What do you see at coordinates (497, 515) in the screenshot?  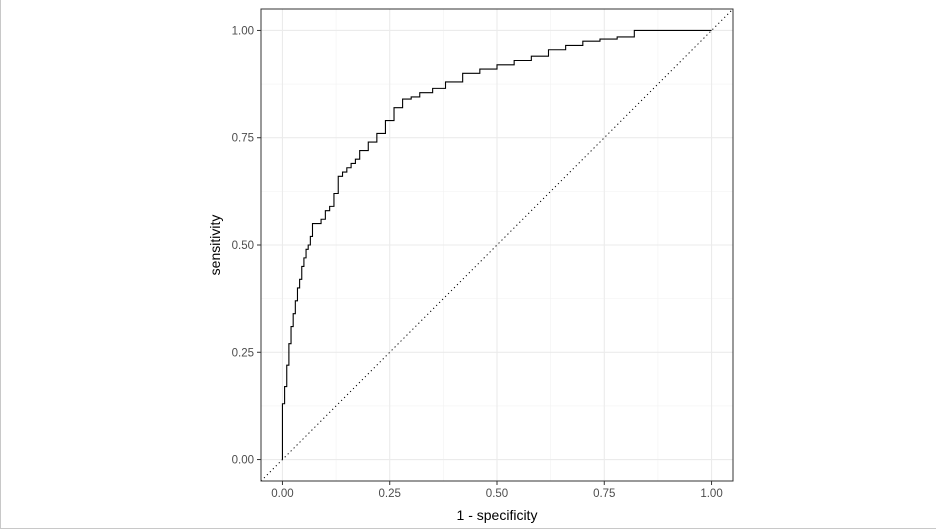 I see `x-axis-title: 1 - specificity` at bounding box center [497, 515].